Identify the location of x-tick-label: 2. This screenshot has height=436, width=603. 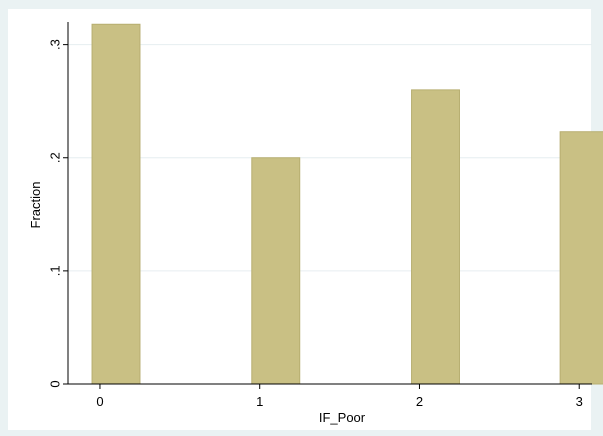
(419, 401).